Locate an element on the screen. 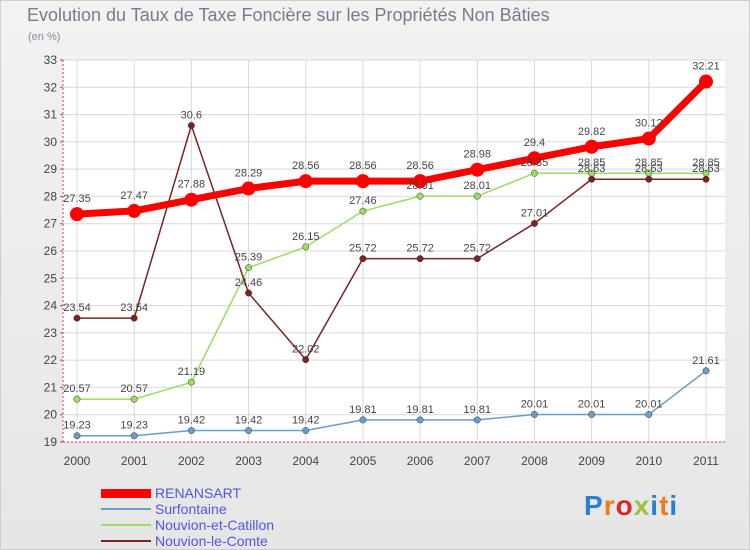  data-label: 21.61 is located at coordinates (706, 361).